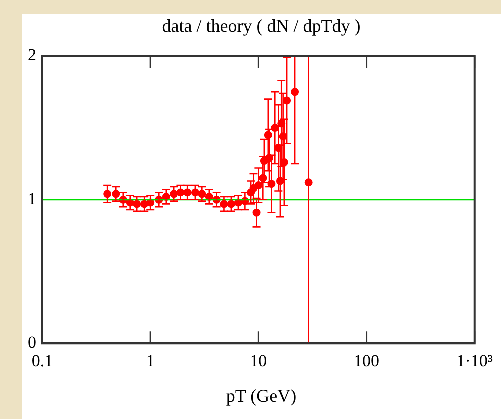  I want to click on y-tick-label: 2, so click(32, 55).